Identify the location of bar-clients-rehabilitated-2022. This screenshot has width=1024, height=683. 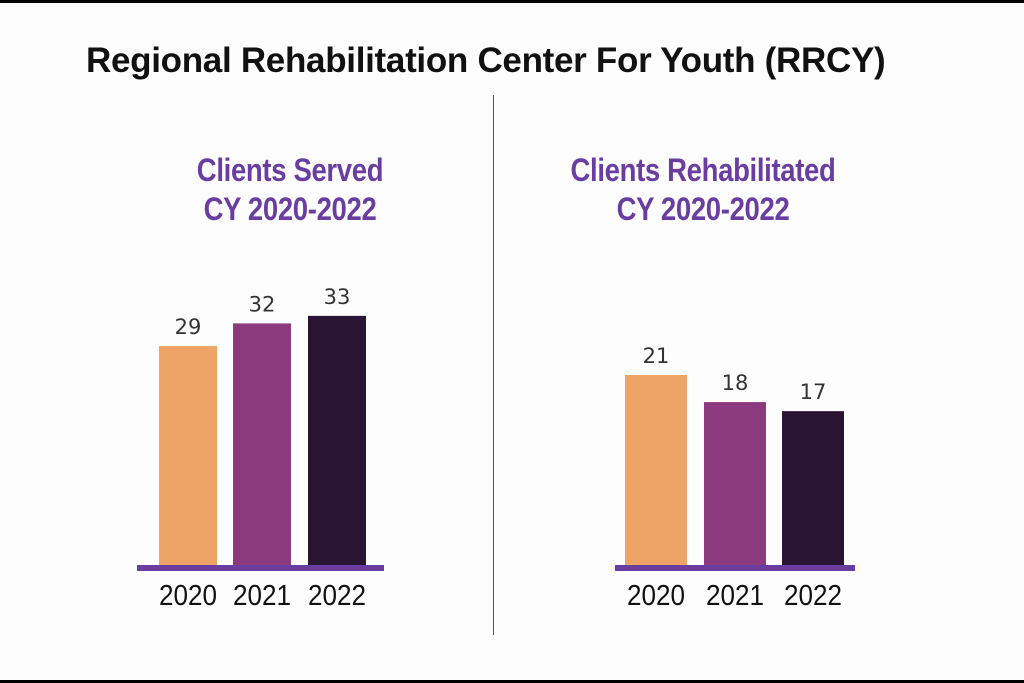
(813, 488).